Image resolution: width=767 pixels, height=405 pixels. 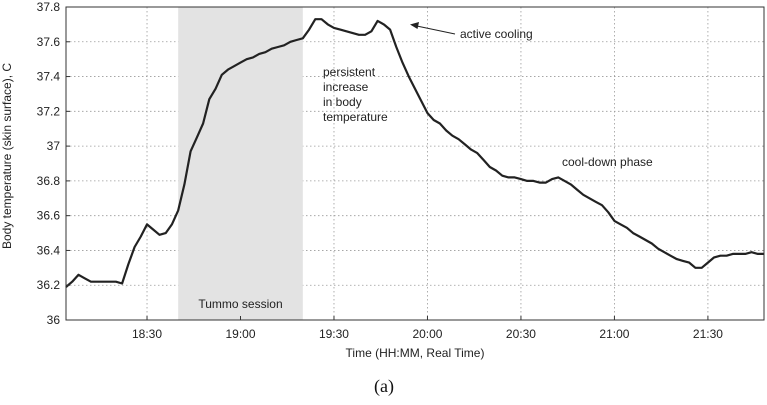 What do you see at coordinates (49, 250) in the screenshot?
I see `y-tick-label: 36.4` at bounding box center [49, 250].